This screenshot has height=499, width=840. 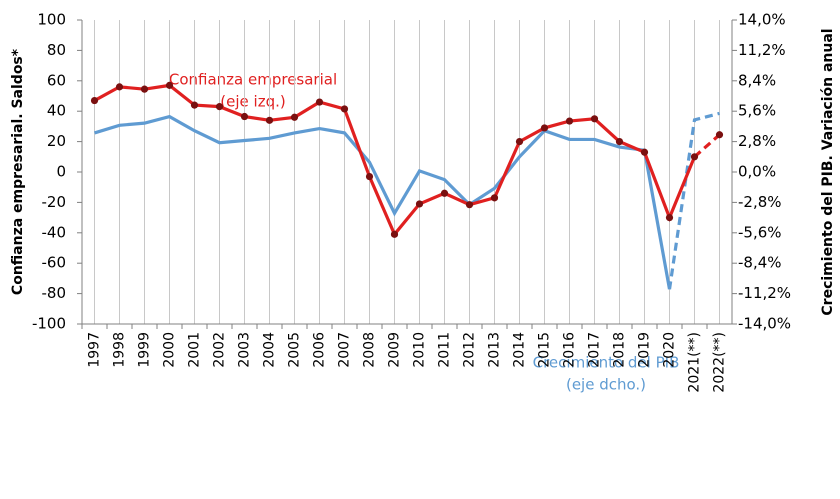 What do you see at coordinates (606, 363) in the screenshot?
I see `series-annotation: Crecimiento del PIB` at bounding box center [606, 363].